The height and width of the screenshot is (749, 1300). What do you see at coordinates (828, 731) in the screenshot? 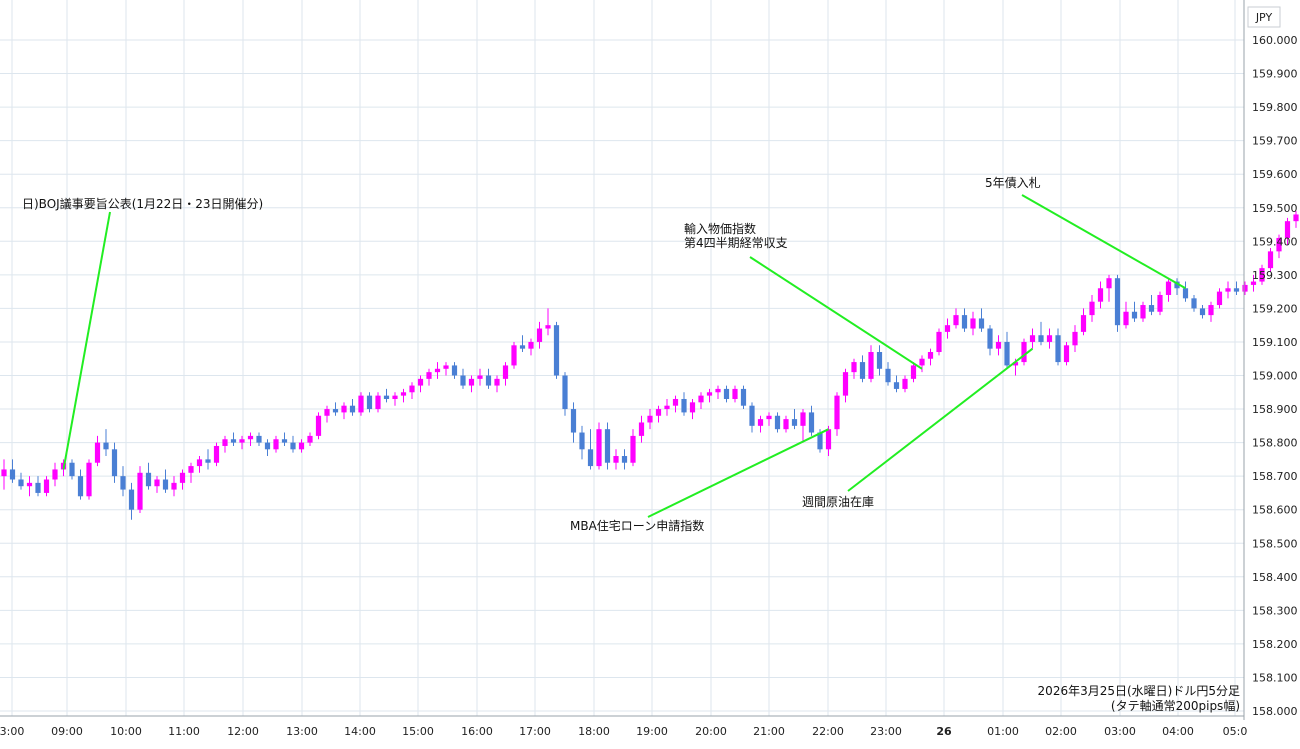
I see `x-tick-label: 22:00` at bounding box center [828, 731].